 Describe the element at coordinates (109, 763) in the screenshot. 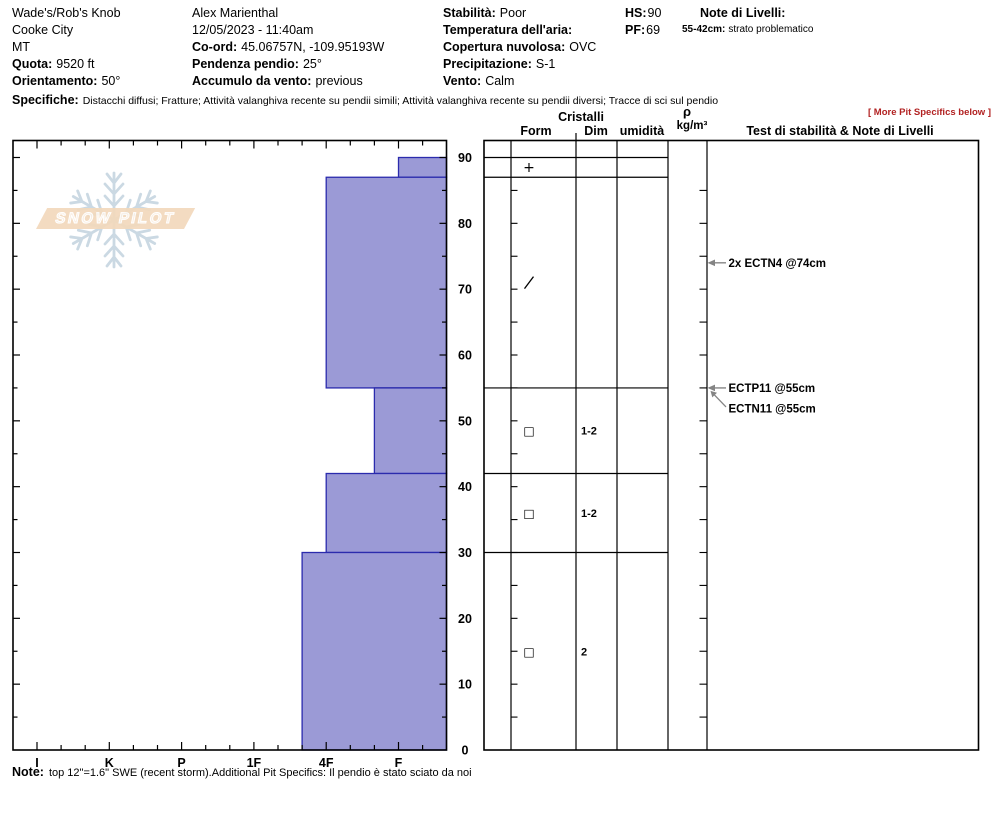

I see `hardness-label: K` at that location.